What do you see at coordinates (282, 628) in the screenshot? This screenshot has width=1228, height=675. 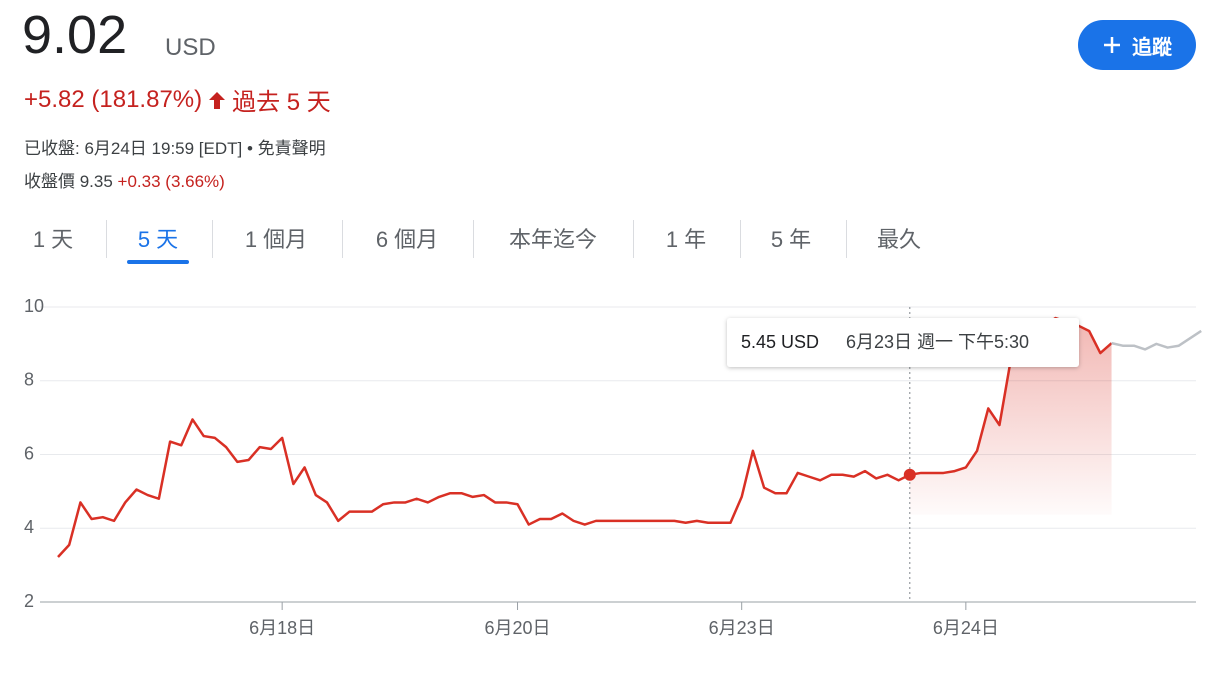 I see `x-tick-label: 6月18日` at bounding box center [282, 628].